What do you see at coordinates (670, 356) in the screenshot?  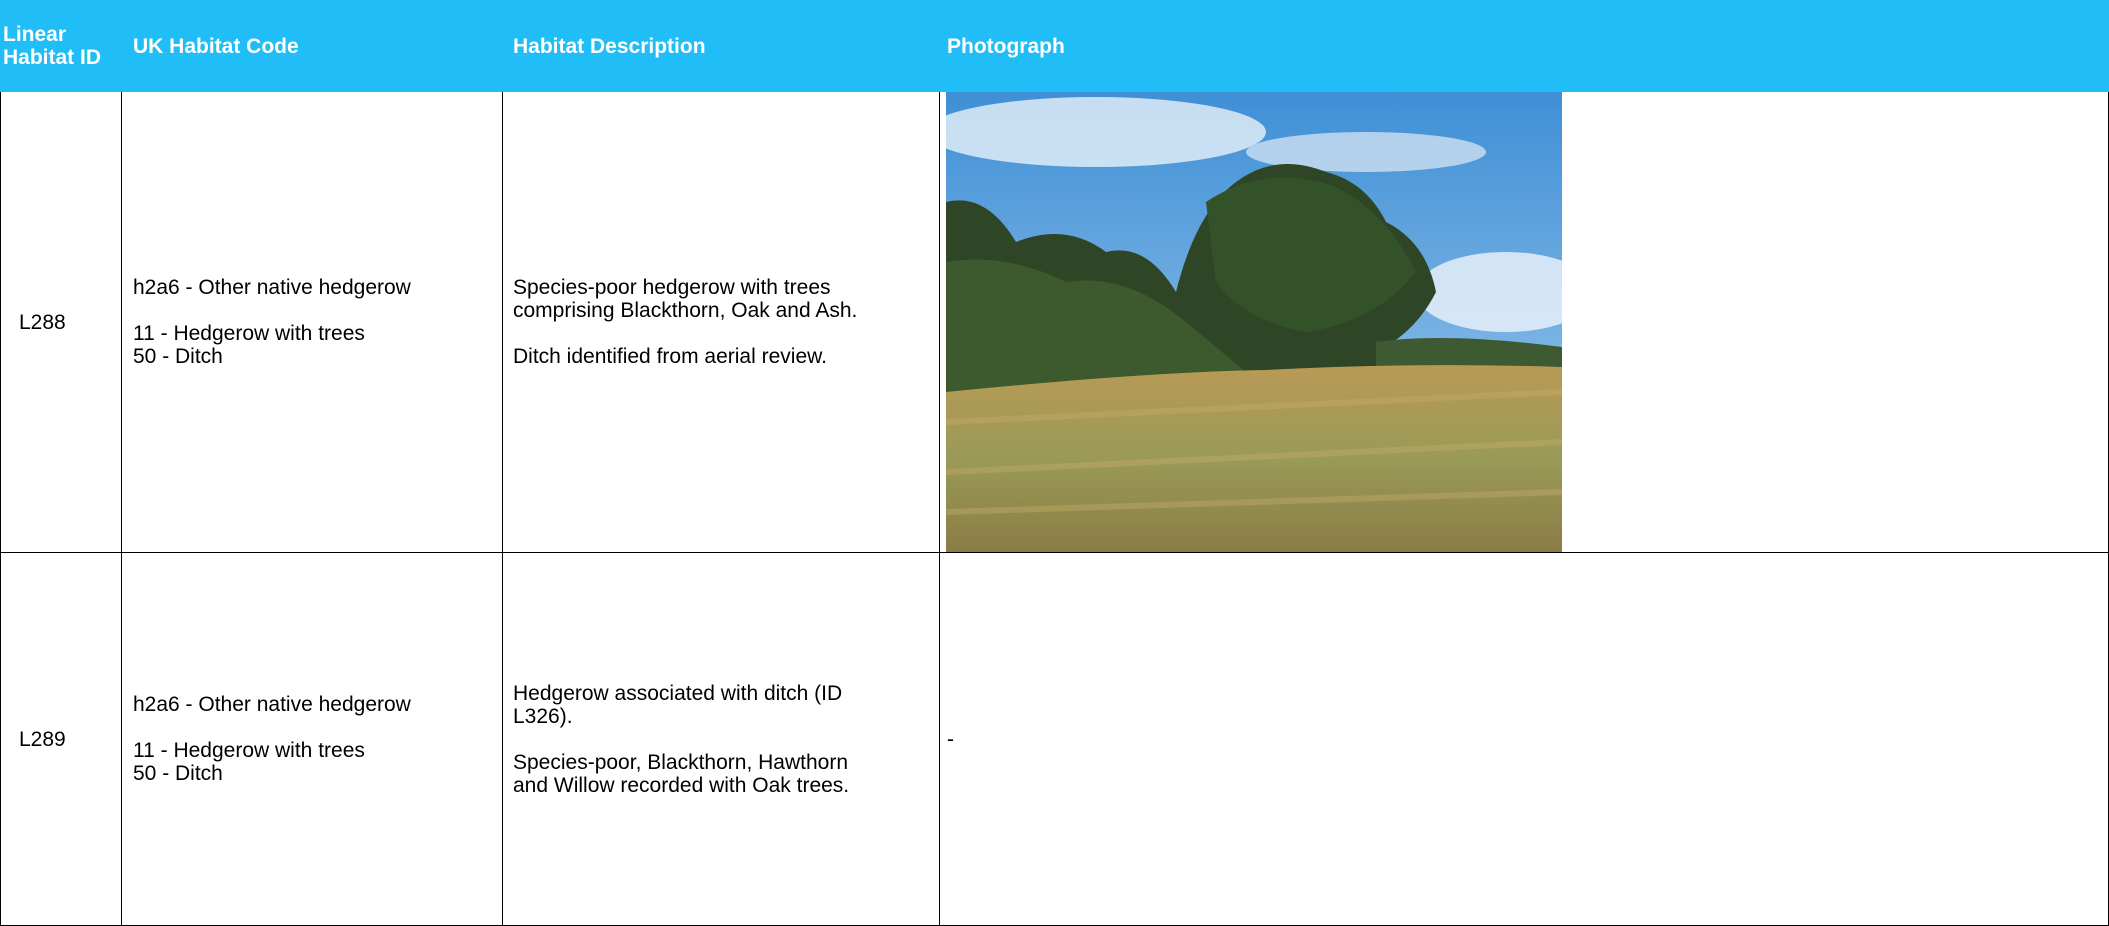 I see `text-line: Ditch identified from aerial review.` at bounding box center [670, 356].